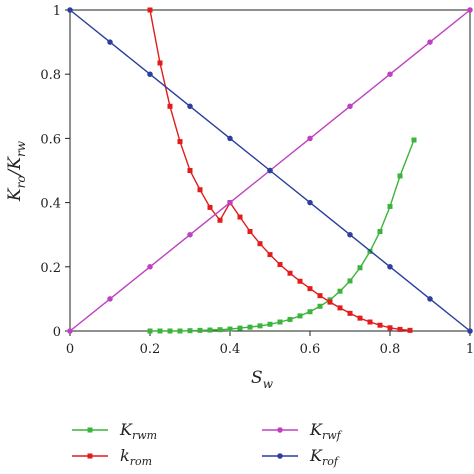  I want to click on legend-item-k-rof: Krof, so click(301, 457).